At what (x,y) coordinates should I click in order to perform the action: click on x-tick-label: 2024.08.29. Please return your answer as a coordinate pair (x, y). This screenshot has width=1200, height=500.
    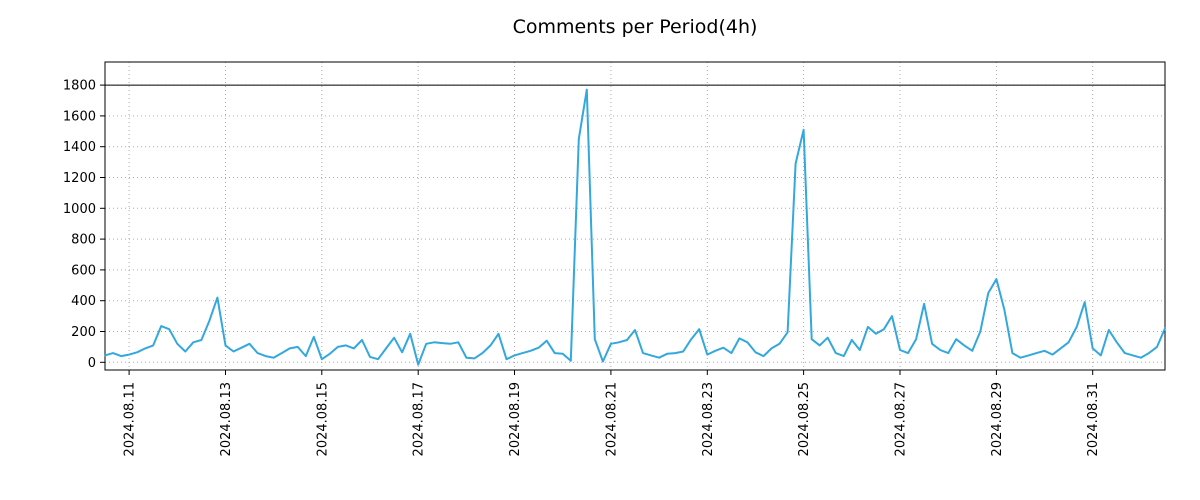
    Looking at the image, I should click on (997, 419).